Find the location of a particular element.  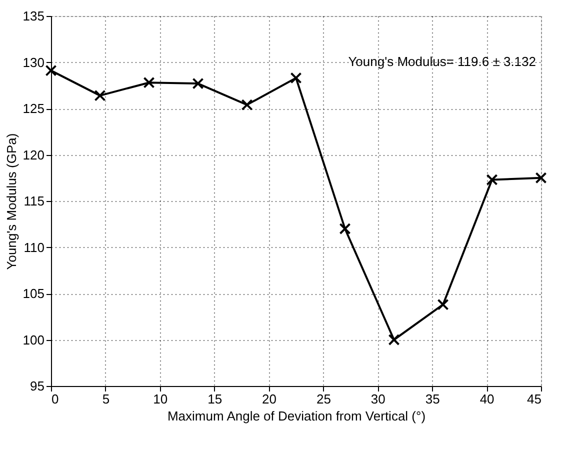

y-tick-label: 95 is located at coordinates (37, 386).